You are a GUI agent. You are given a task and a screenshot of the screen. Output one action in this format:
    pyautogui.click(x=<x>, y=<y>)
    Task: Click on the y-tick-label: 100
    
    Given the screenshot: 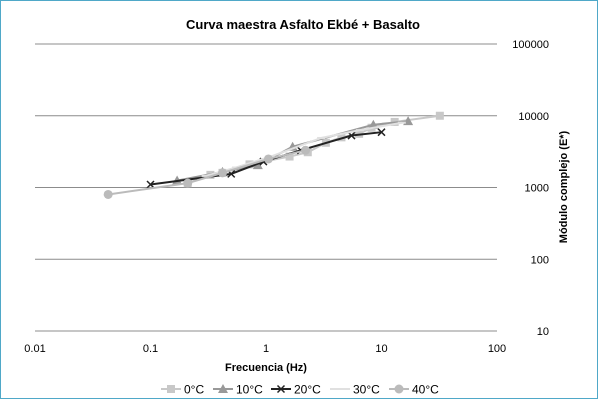 What is the action you would take?
    pyautogui.click(x=540, y=260)
    